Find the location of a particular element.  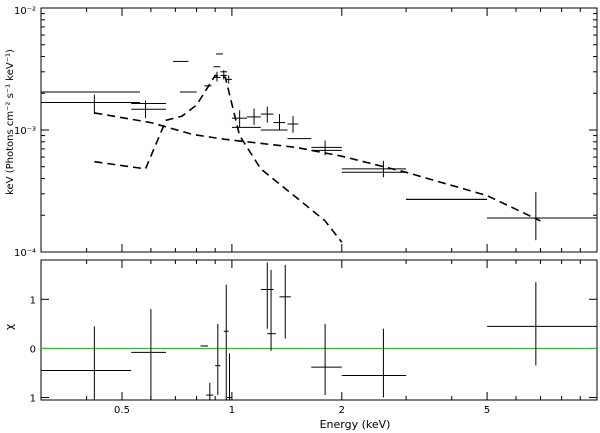

y-tick-label: 10⁻⁴ is located at coordinates (25, 253).